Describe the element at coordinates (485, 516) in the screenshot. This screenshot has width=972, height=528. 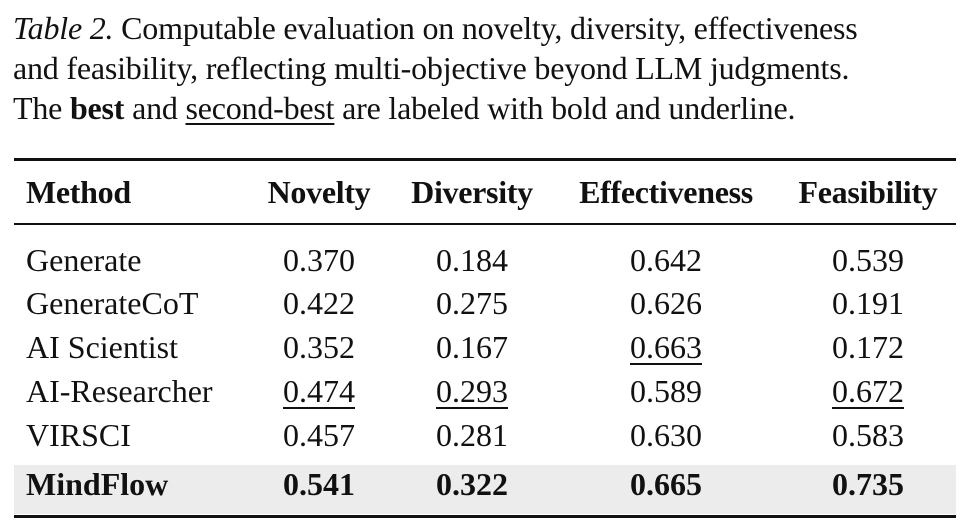
I see `bottom-rule` at that location.